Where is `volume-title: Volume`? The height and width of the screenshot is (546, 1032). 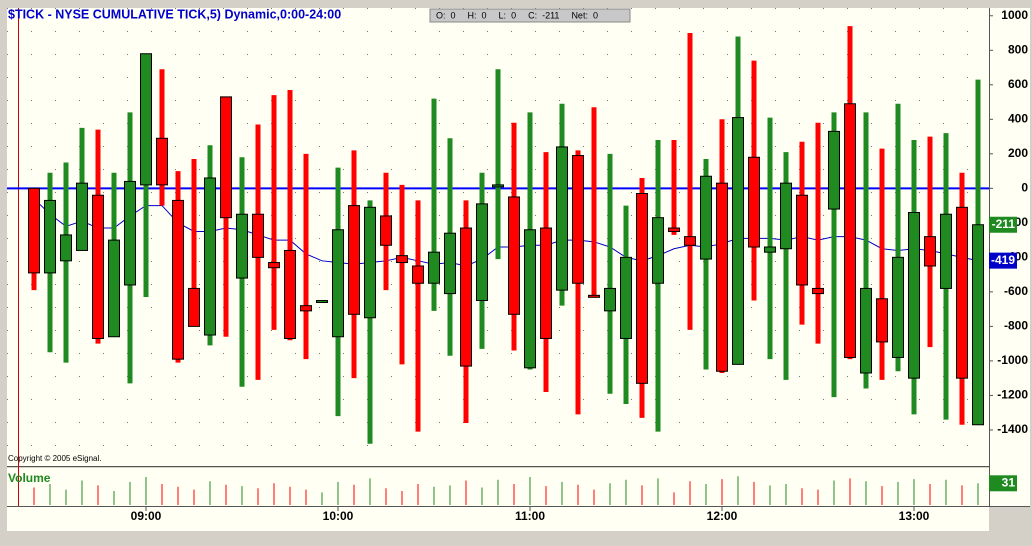 volume-title: Volume is located at coordinates (29, 478).